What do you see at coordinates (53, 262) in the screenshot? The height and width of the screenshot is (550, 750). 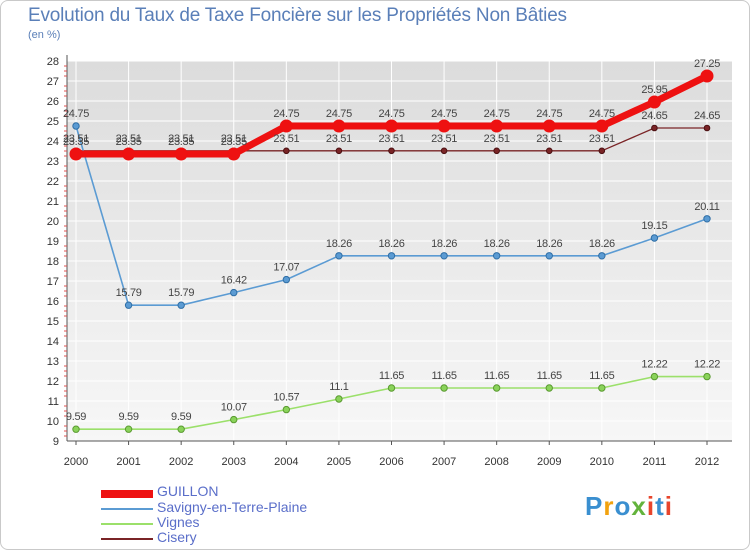 I see `y-tick-label: 18` at bounding box center [53, 262].